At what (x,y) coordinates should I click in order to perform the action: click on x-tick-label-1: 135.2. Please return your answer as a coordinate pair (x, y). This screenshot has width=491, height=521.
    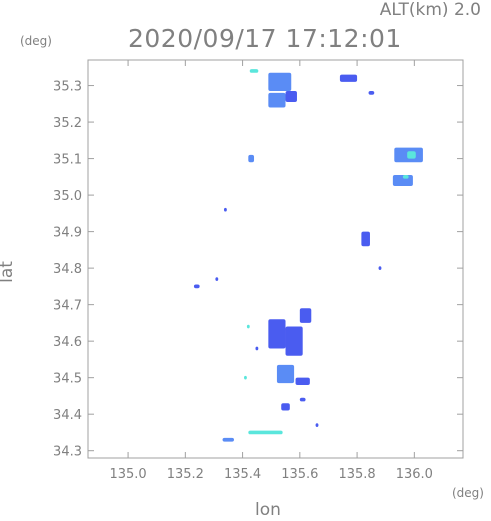
    Looking at the image, I should click on (185, 474).